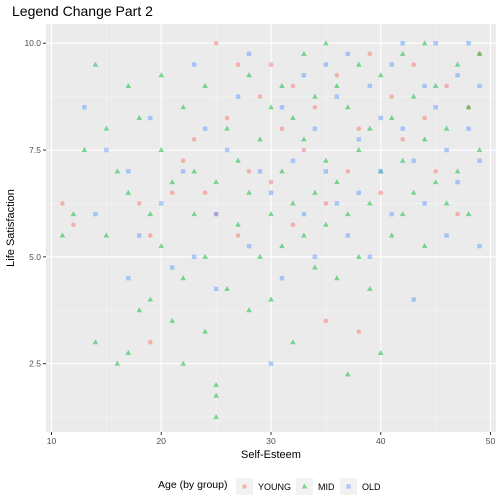 This screenshot has width=504, height=504. What do you see at coordinates (491, 441) in the screenshot?
I see `x-tick-label: 50` at bounding box center [491, 441].